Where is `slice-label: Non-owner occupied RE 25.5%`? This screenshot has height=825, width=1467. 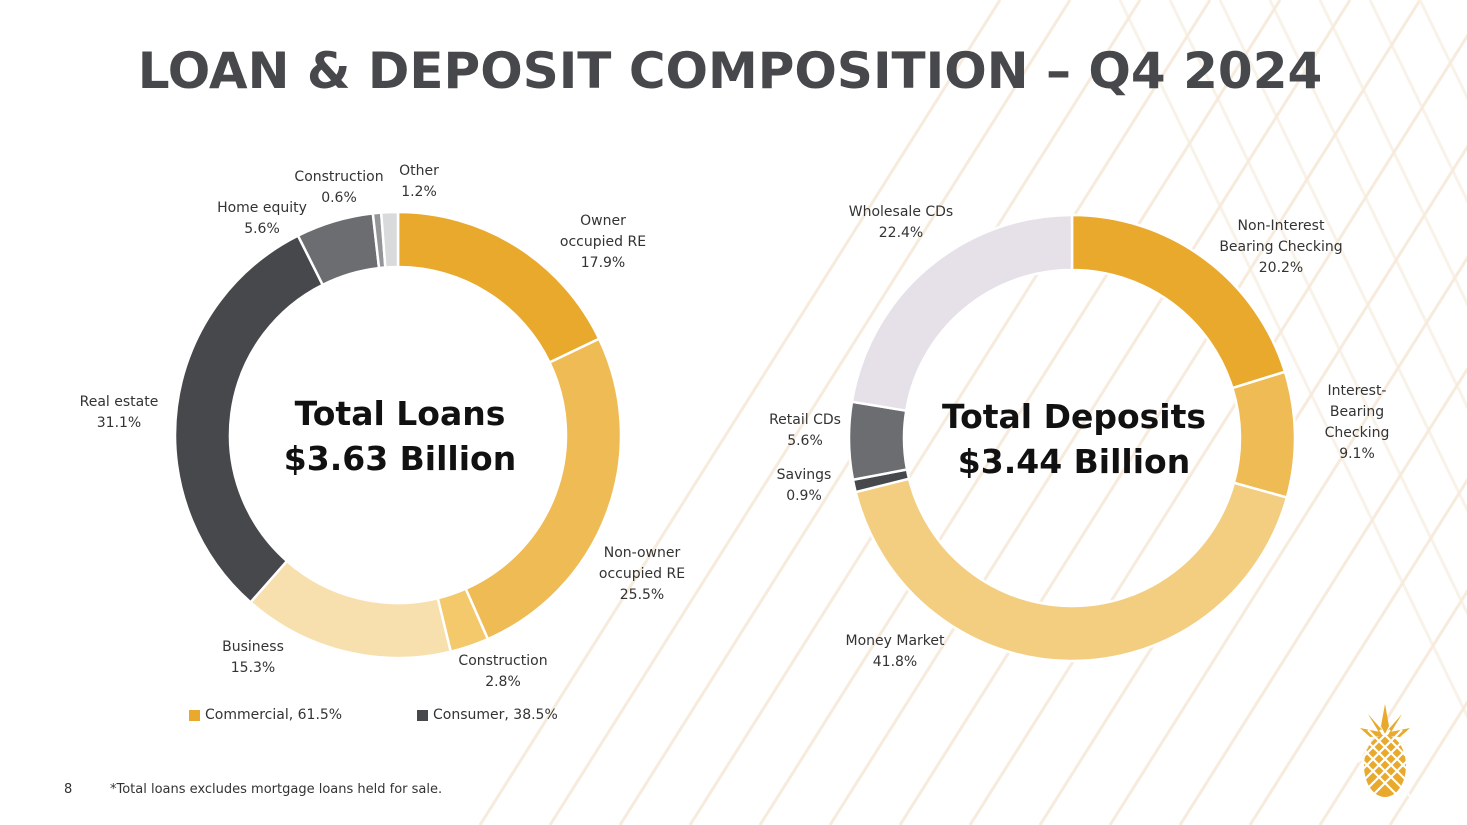 slice-label: Non-owner occupied RE 25.5% is located at coordinates (642, 574).